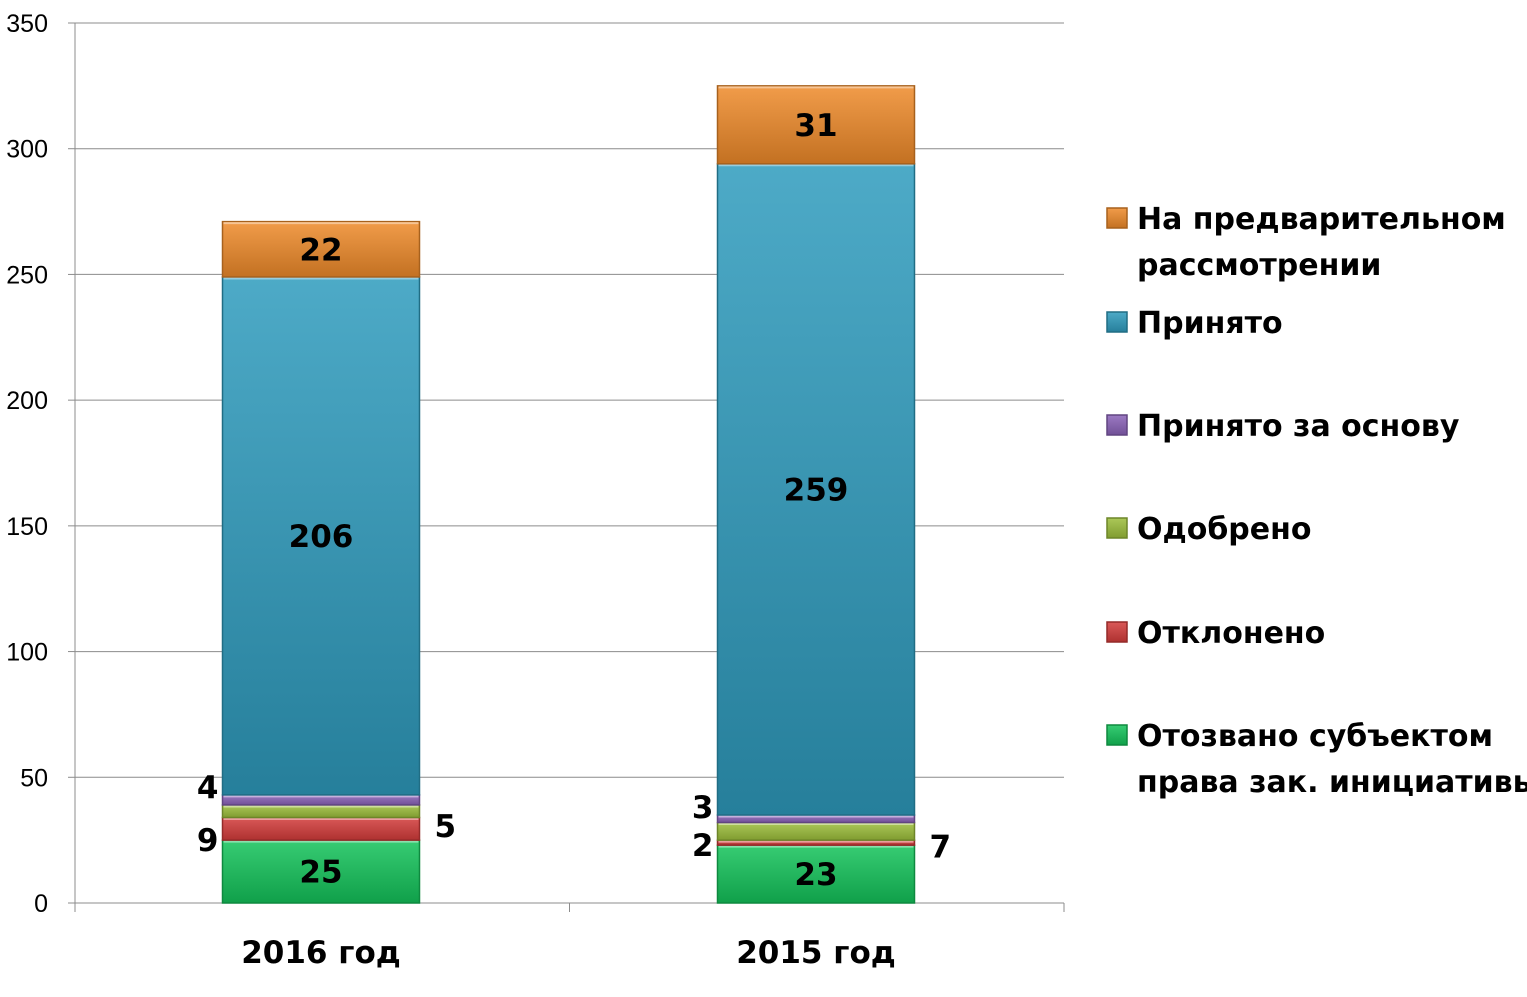  Describe the element at coordinates (1332, 759) in the screenshot. I see `legend-label: Отозвано субъектом права зак. инициативы` at that location.